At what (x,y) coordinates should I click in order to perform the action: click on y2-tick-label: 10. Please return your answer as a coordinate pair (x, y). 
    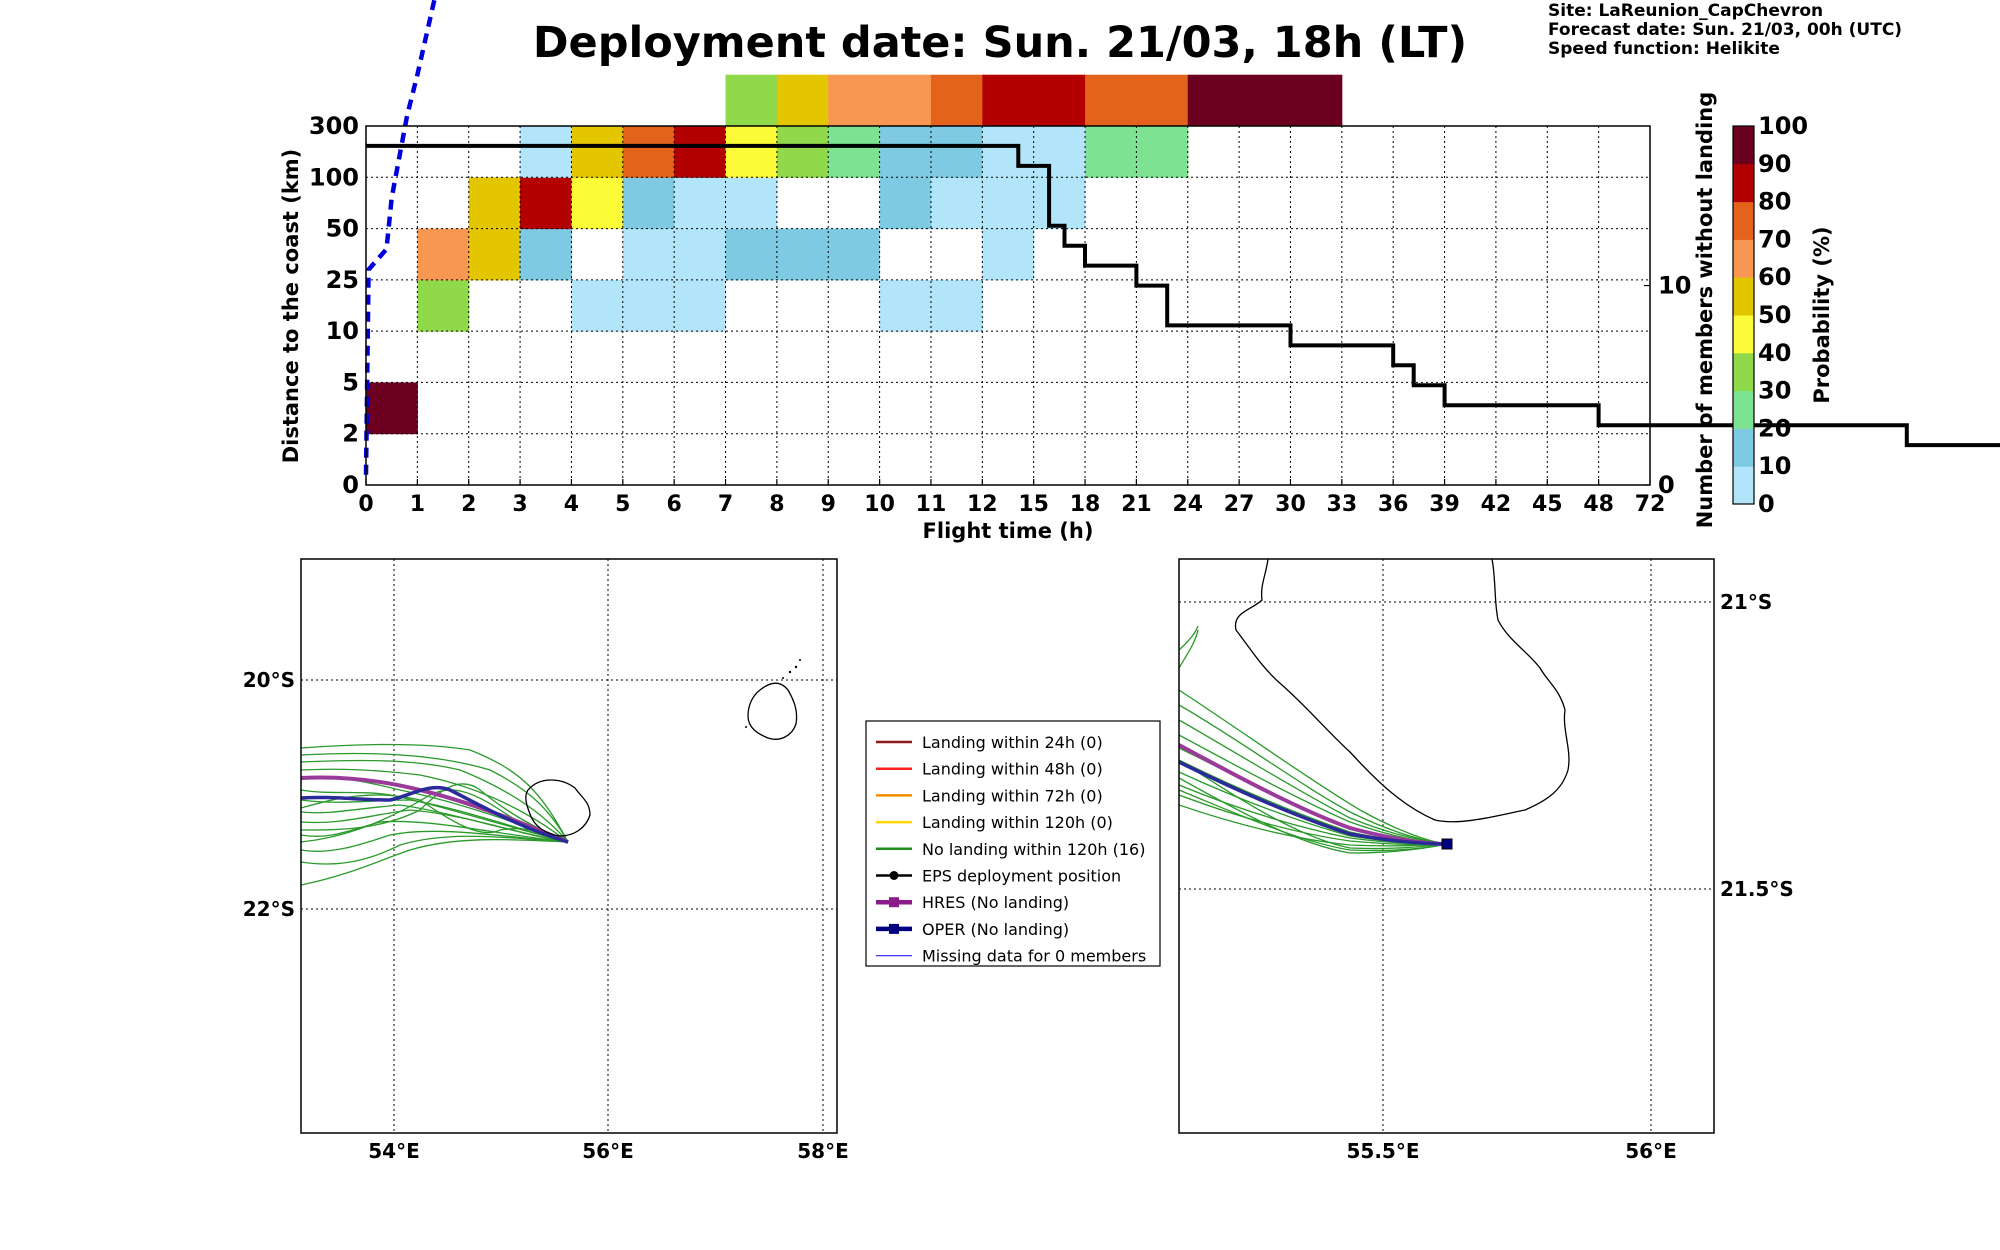
    Looking at the image, I should click on (1674, 286).